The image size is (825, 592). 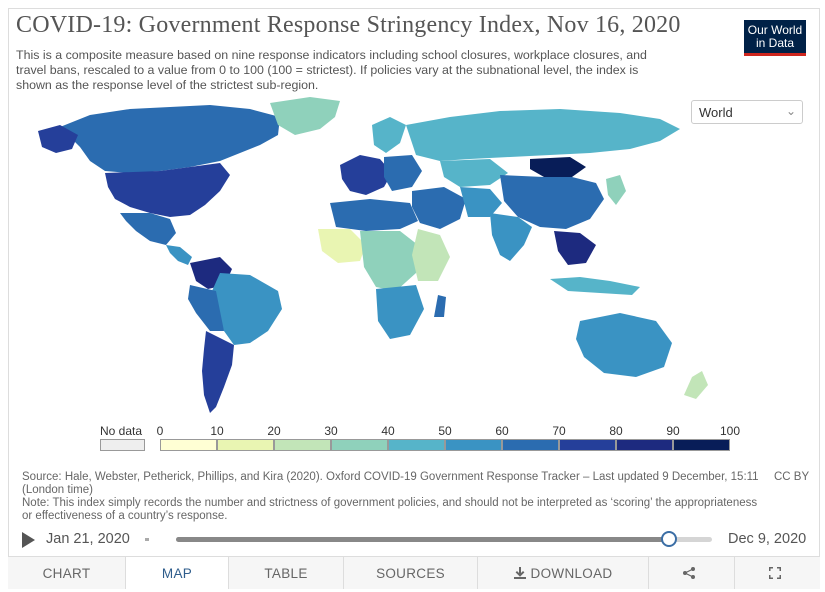 I want to click on map-region-new-zealand, so click(x=696, y=385).